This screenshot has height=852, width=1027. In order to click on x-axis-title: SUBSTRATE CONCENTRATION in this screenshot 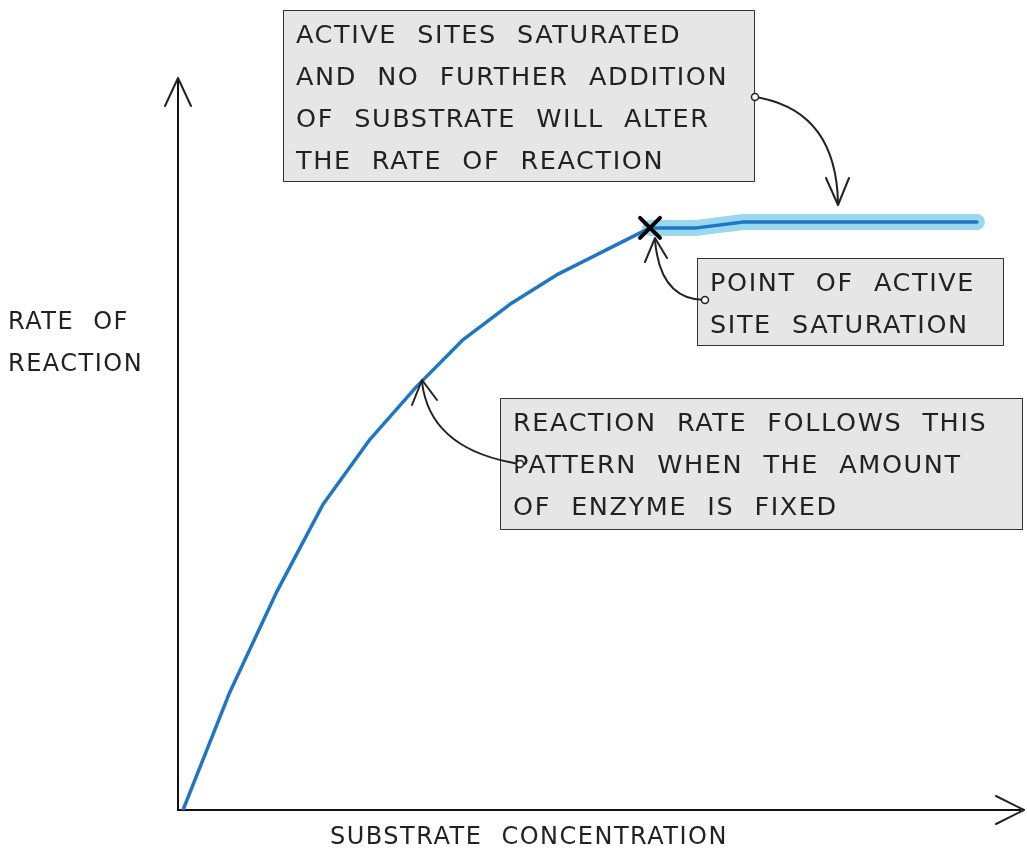, I will do `click(529, 836)`.